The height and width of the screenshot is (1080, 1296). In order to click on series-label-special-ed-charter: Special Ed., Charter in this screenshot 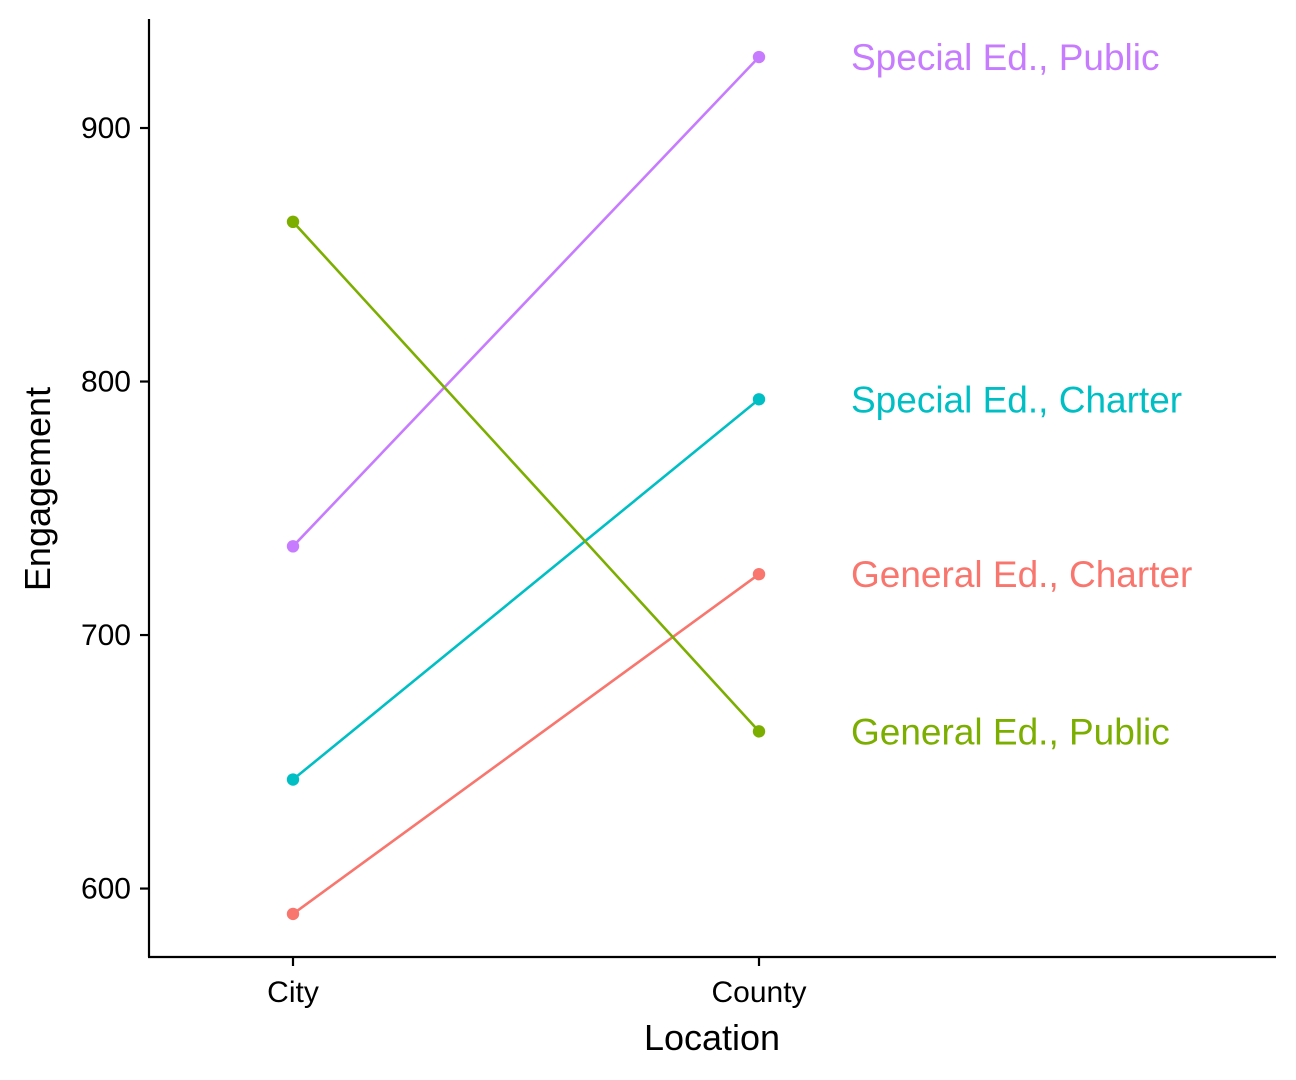, I will do `click(1016, 399)`.